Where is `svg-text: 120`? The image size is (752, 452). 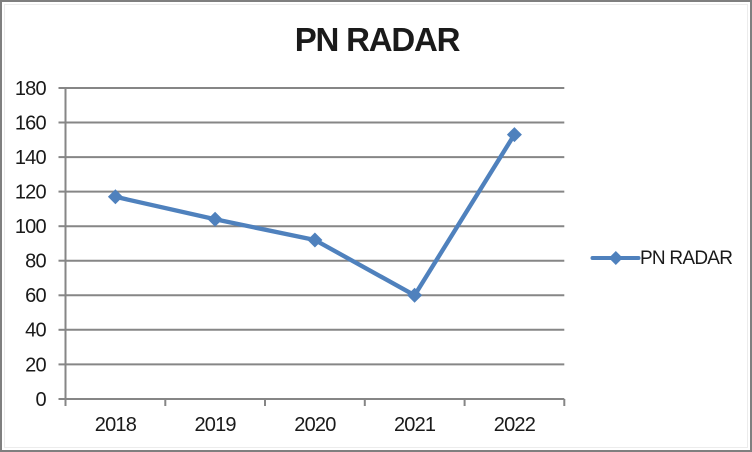
svg-text: 120 is located at coordinates (31, 193).